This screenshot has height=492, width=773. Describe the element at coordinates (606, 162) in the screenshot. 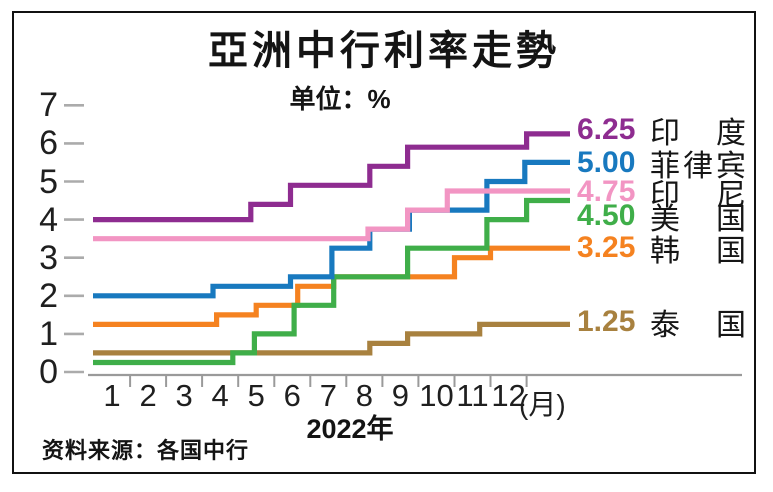

I see `callout-value-philippines: 5.00` at that location.